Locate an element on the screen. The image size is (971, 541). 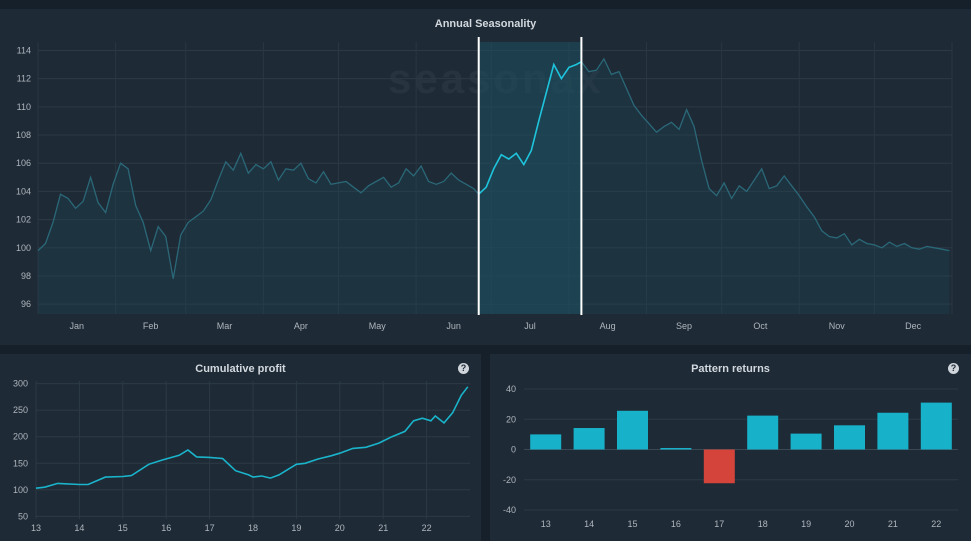
month-label: Jun is located at coordinates (453, 326).